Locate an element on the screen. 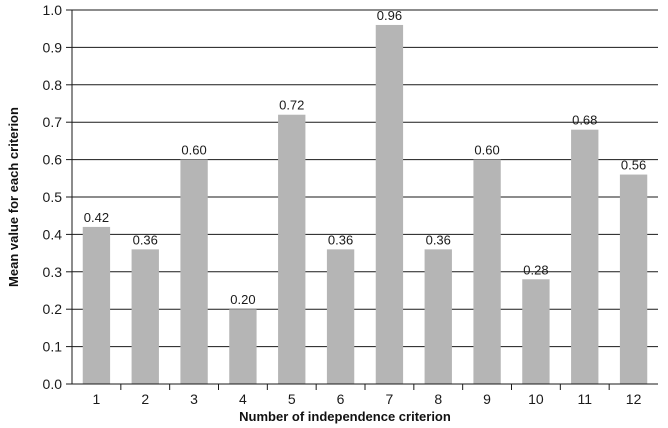  x-tick-label-8: 8 is located at coordinates (438, 399).